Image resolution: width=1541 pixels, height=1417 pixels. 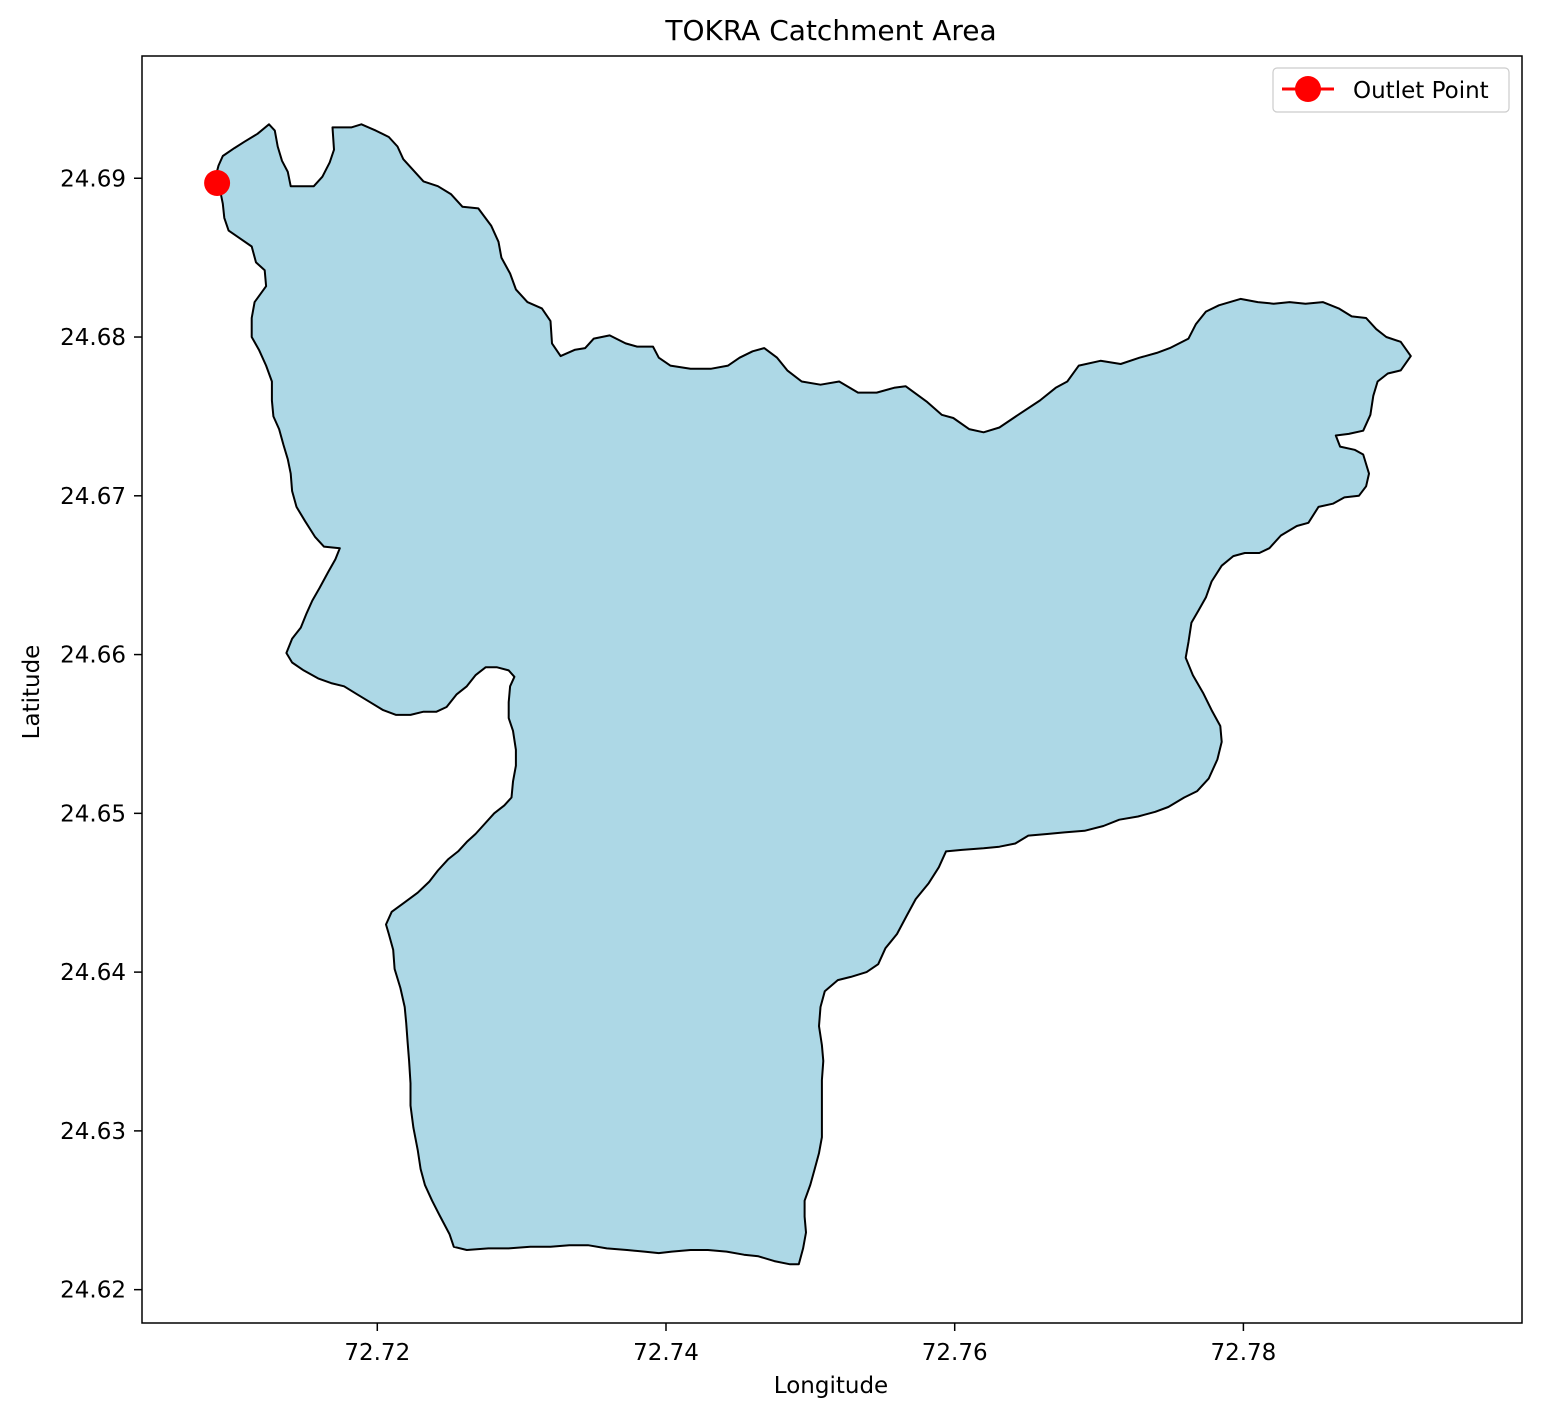 What do you see at coordinates (93, 179) in the screenshot?
I see `y-tick-label: 24.69` at bounding box center [93, 179].